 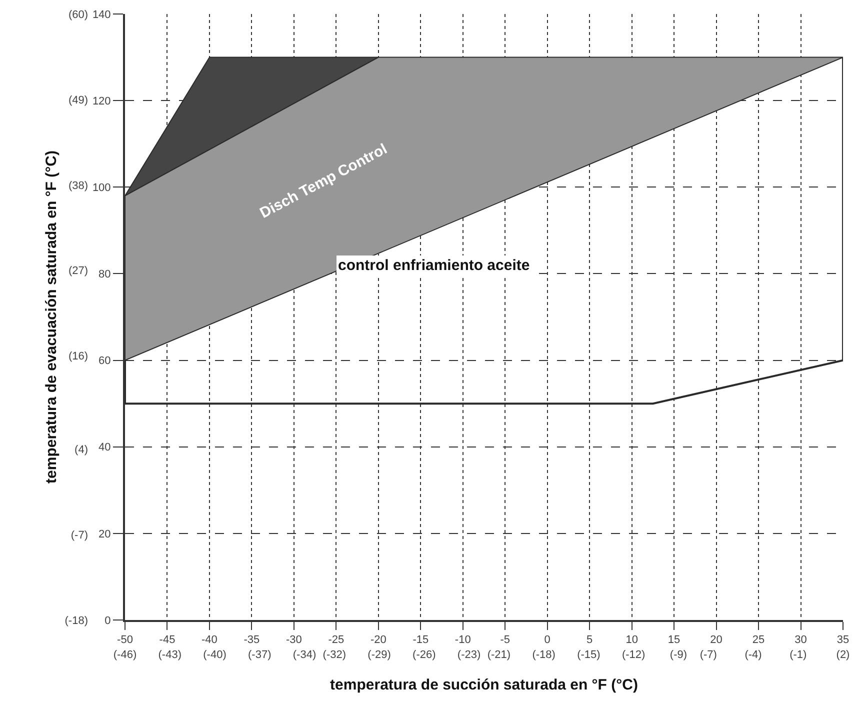 What do you see at coordinates (125, 640) in the screenshot?
I see `x-tick-label: -50` at bounding box center [125, 640].